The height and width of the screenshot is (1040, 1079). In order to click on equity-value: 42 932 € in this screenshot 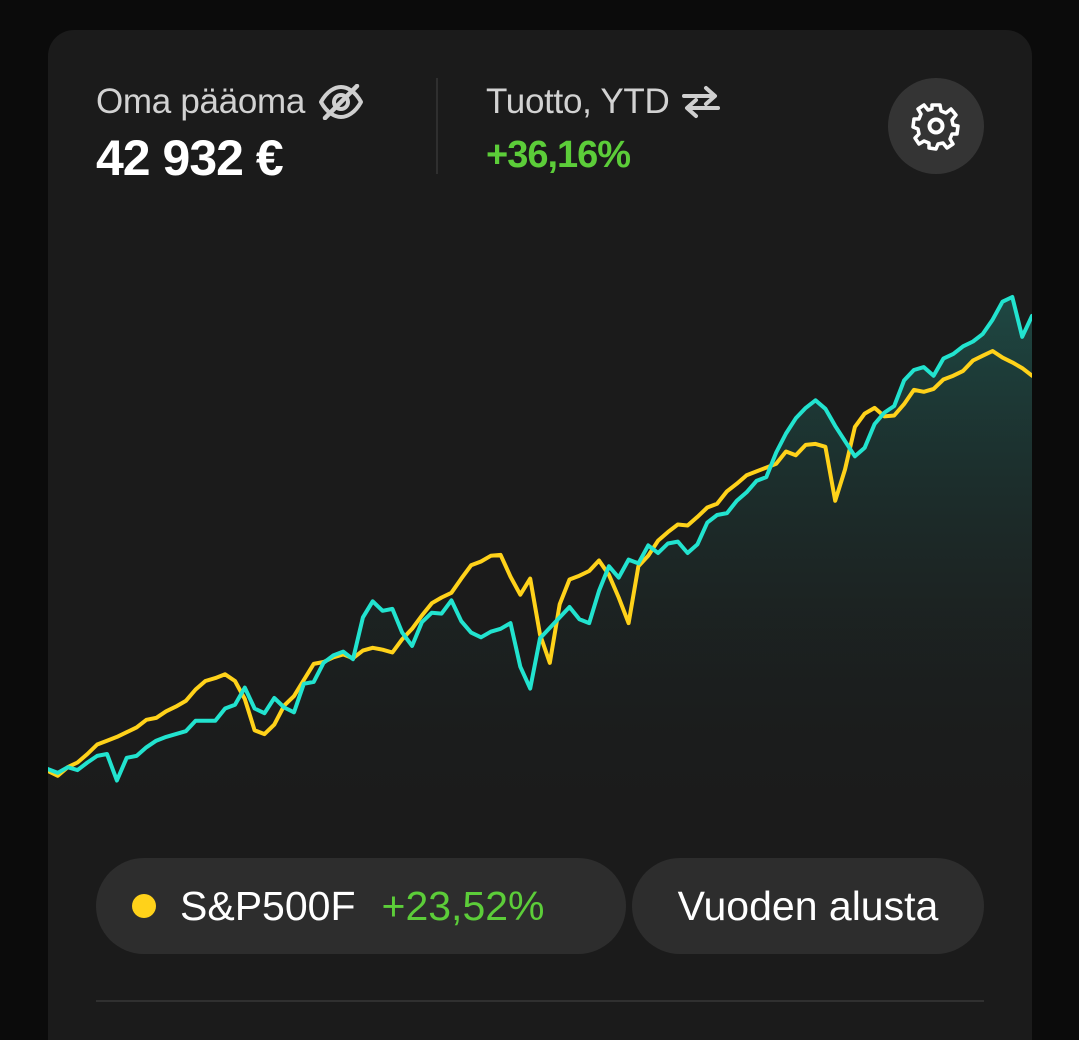, I will do `click(190, 158)`.